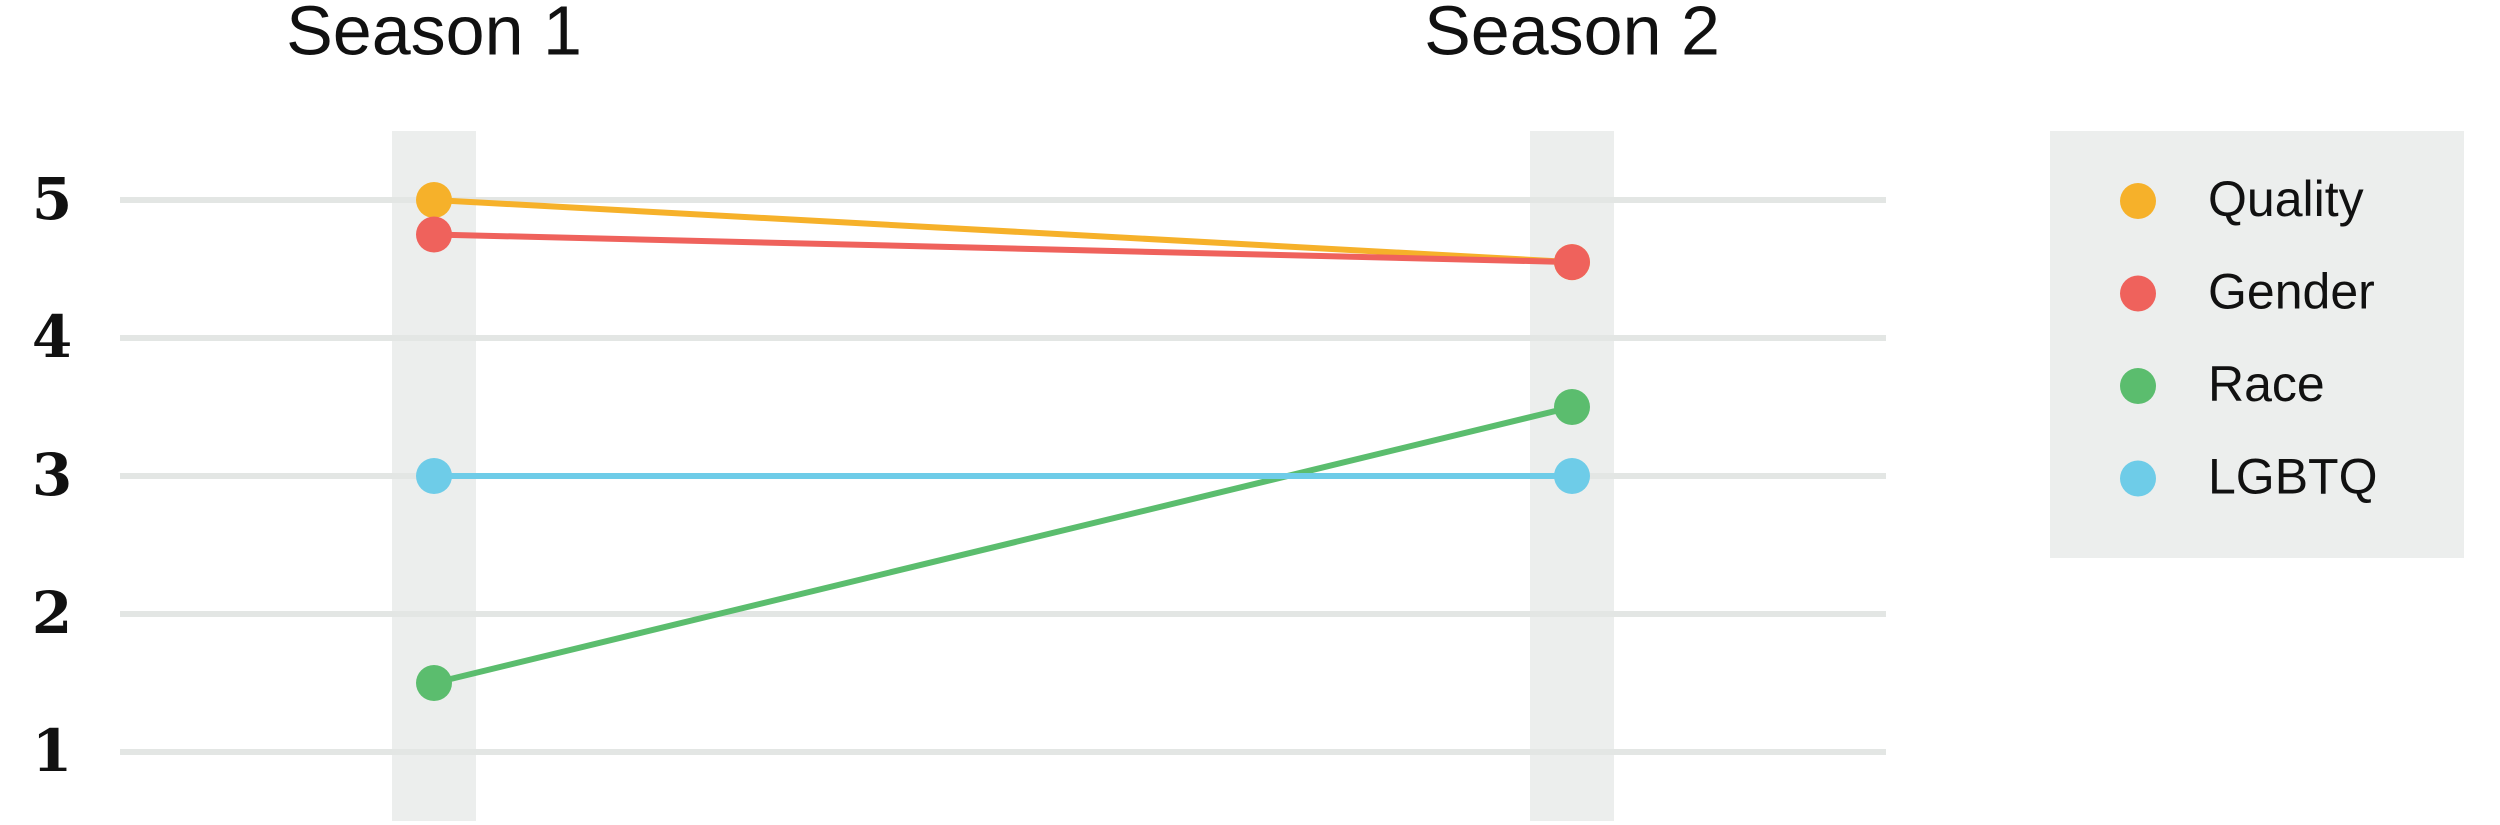  Describe the element at coordinates (52, 751) in the screenshot. I see `y-tick-label: 1` at that location.